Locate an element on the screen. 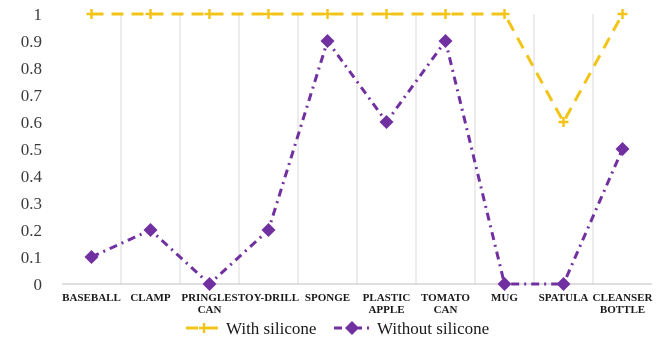 The image size is (665, 344). x-tick-label: PLASTIC APPLE is located at coordinates (387, 304).